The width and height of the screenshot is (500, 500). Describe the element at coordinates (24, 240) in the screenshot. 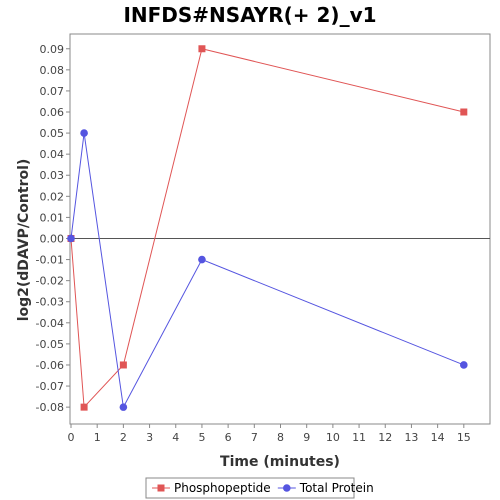

I see `y-axis-label: log2(dDAVP/Control)` at that location.